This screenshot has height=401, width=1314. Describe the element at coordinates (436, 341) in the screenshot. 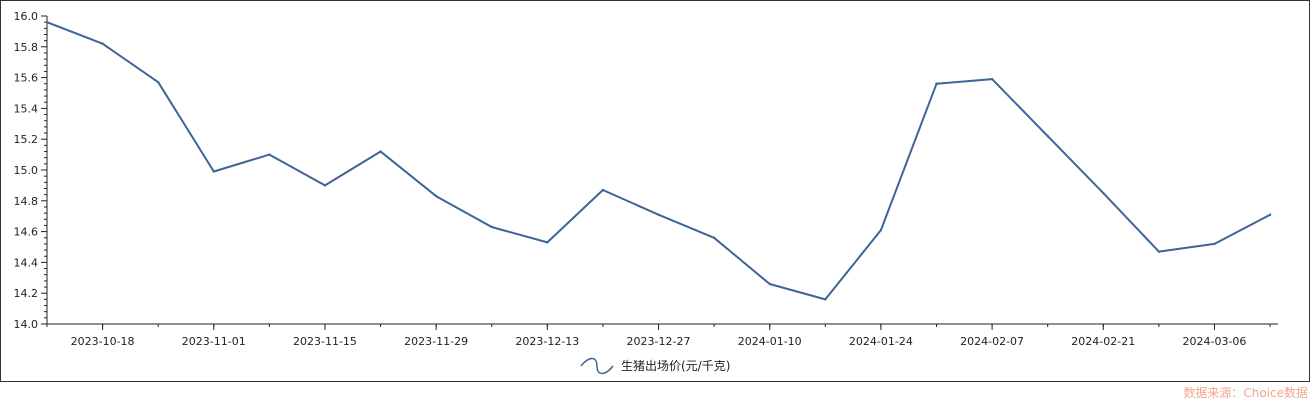

I see `x-tick-label: 2023-11-29` at that location.